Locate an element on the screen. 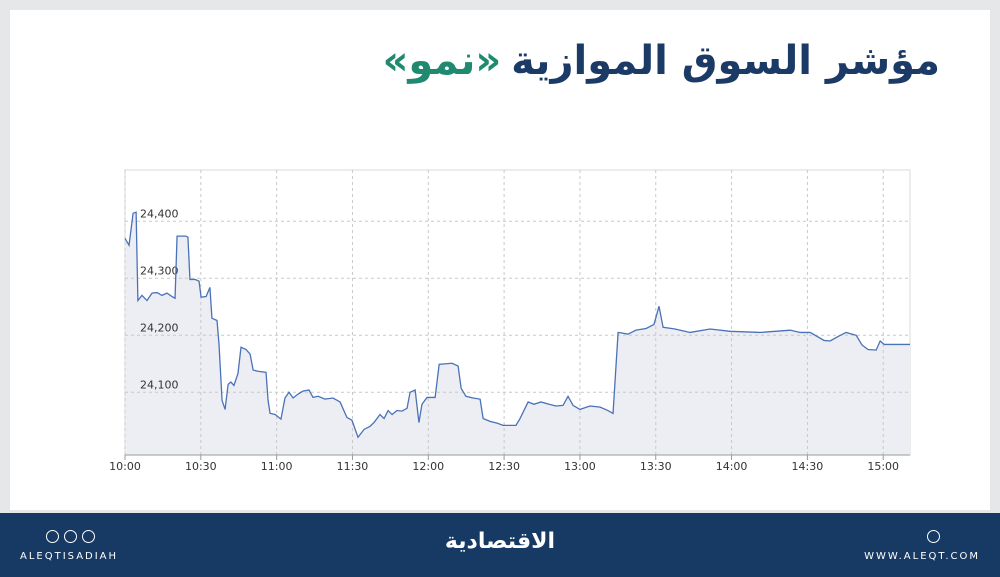  x-tick-label: 11:30 is located at coordinates (353, 466).